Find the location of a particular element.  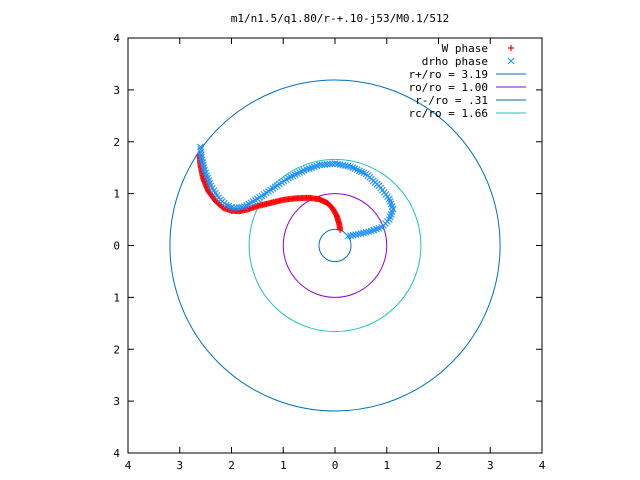

legend-label: r-/ro = .31 is located at coordinates (451, 100).